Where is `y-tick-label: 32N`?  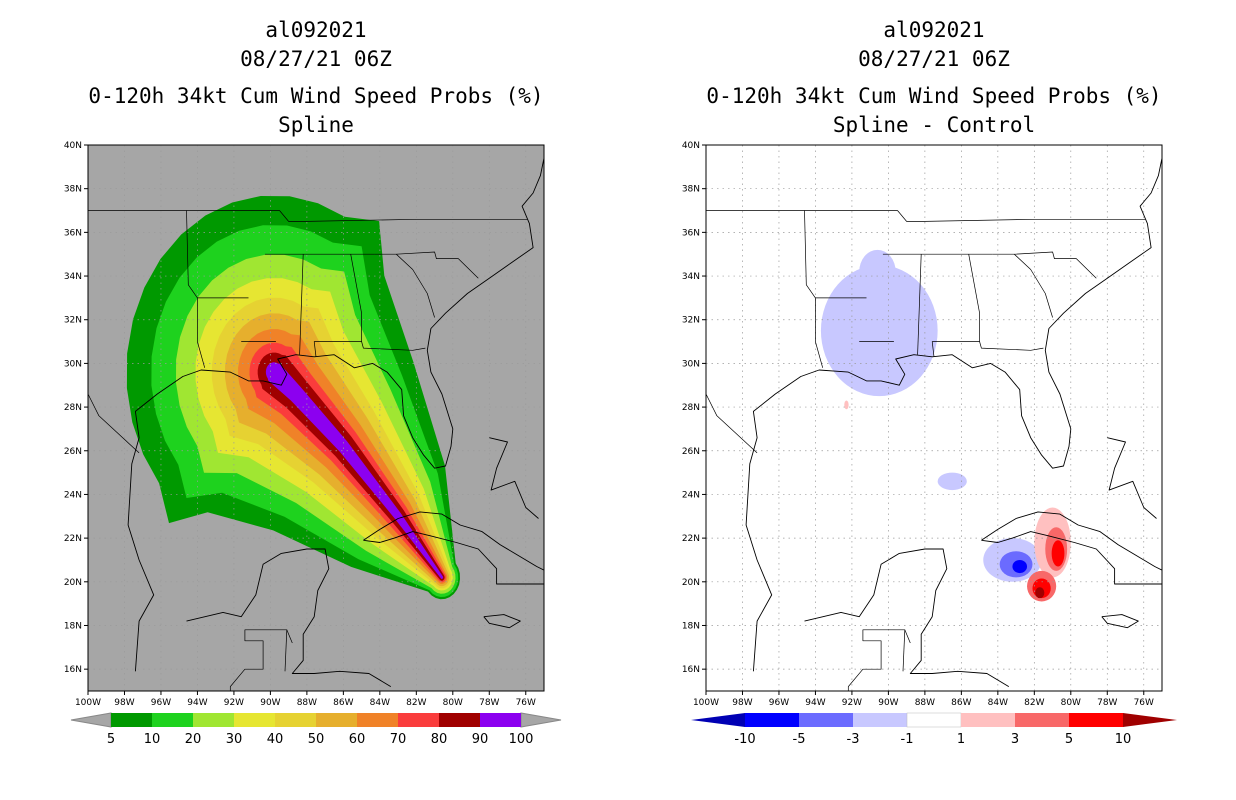
y-tick-label: 32N is located at coordinates (691, 321).